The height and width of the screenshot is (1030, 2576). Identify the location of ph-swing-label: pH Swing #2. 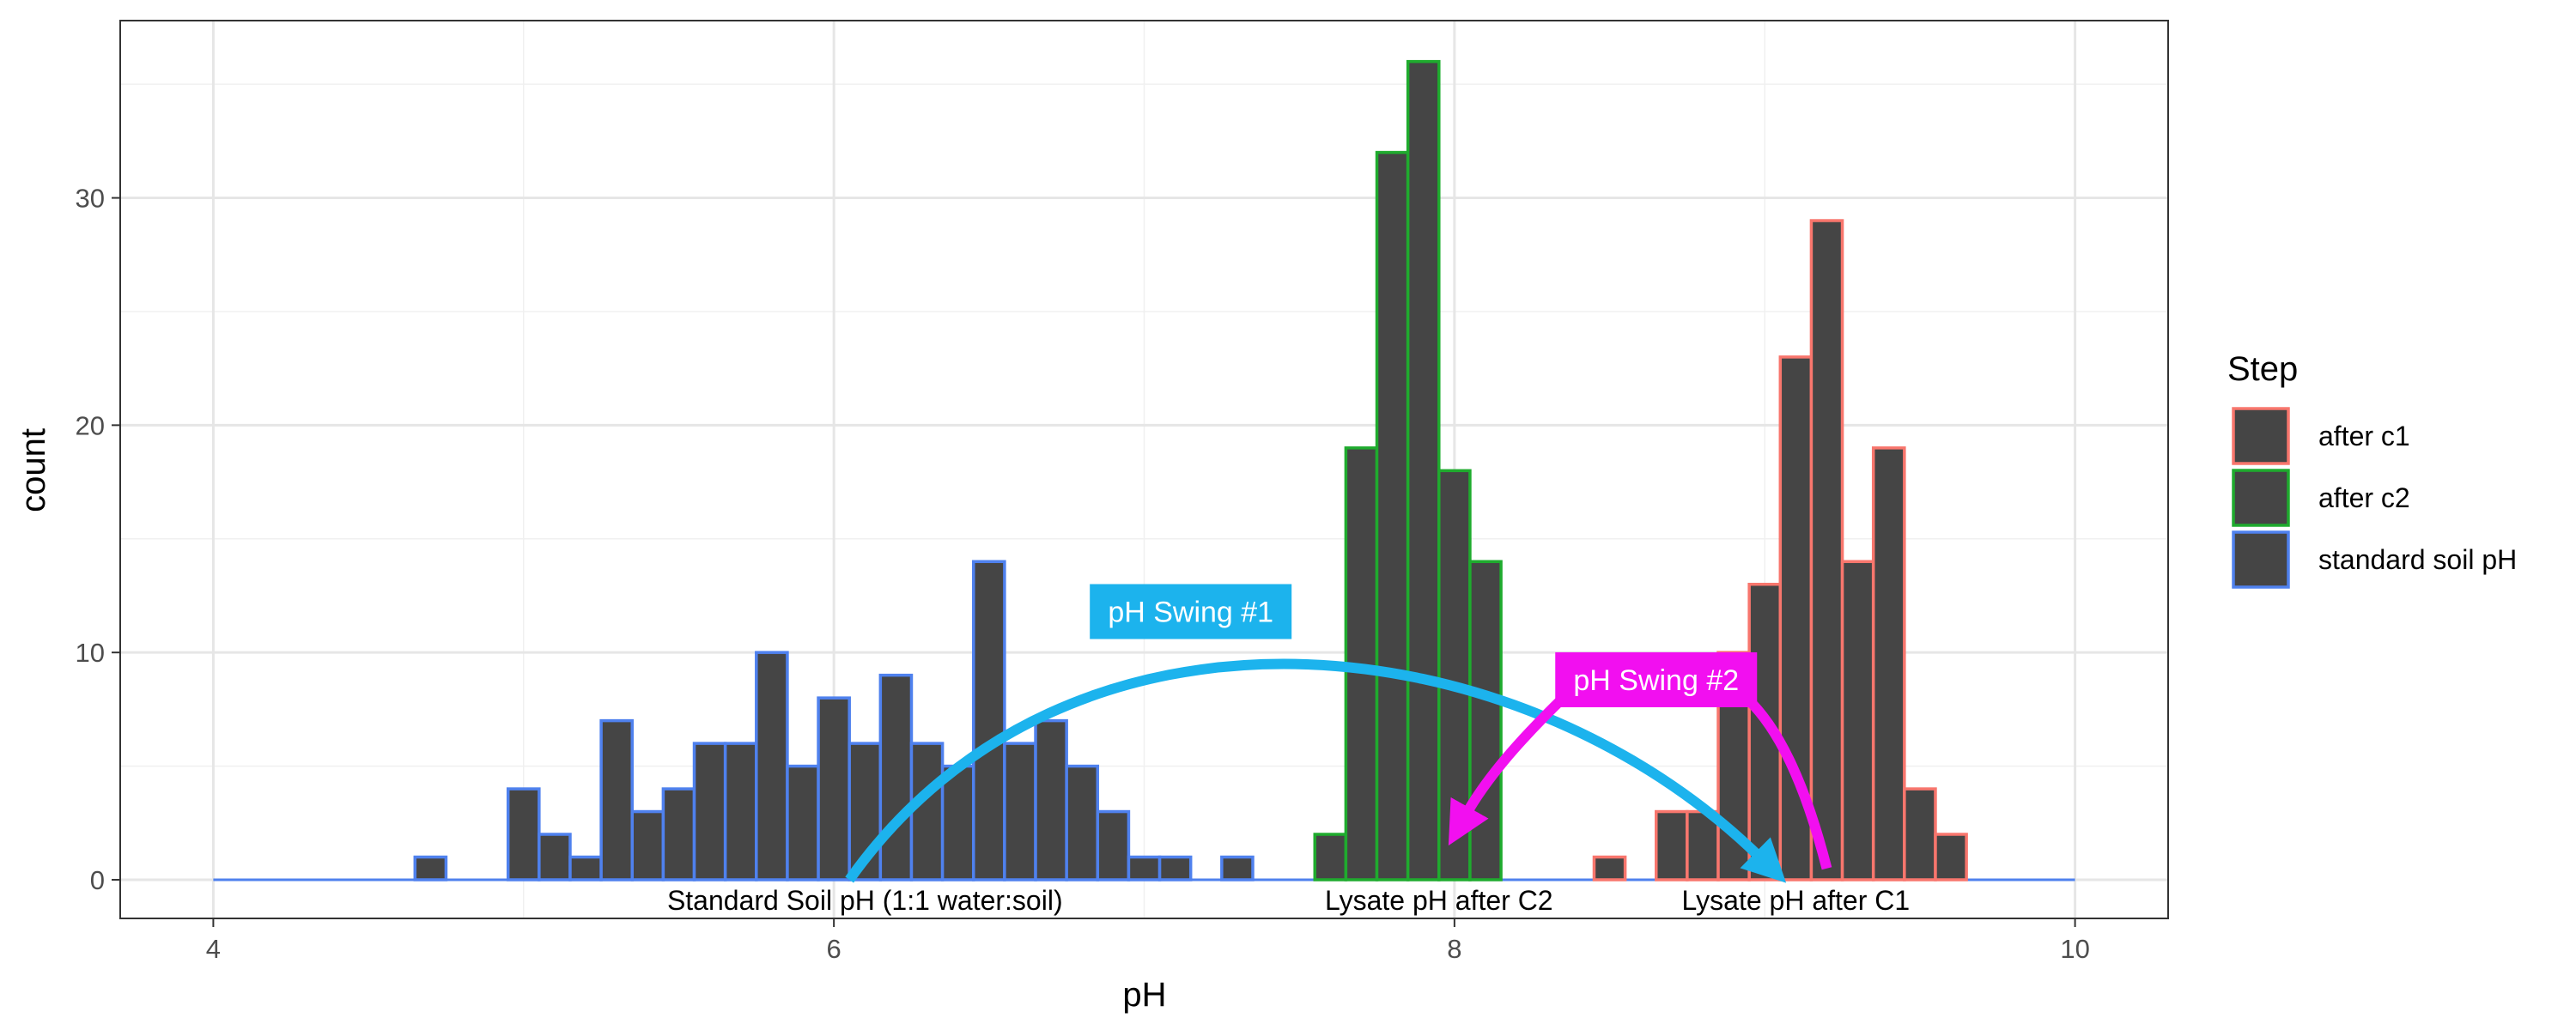
(1656, 680).